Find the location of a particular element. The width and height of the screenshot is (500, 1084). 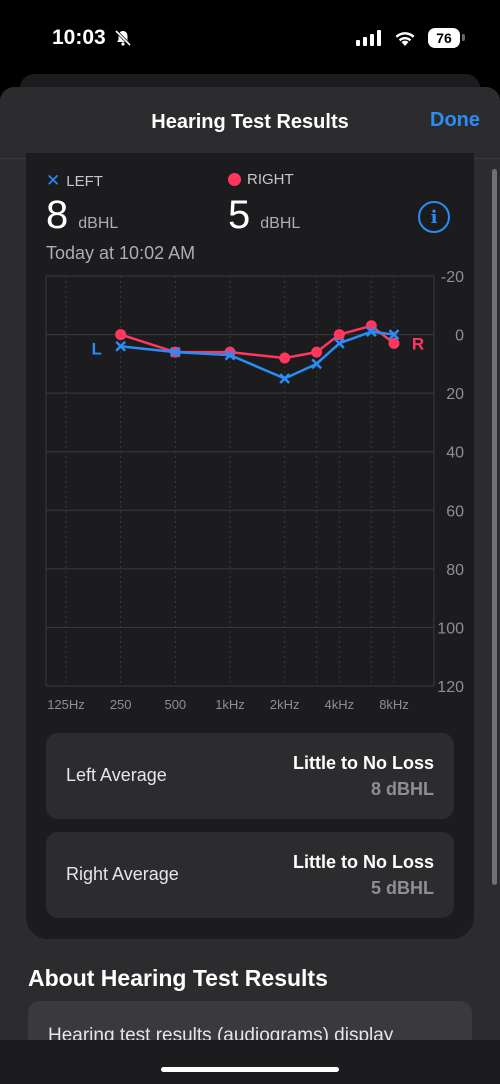

series-line-l is located at coordinates (257, 355).